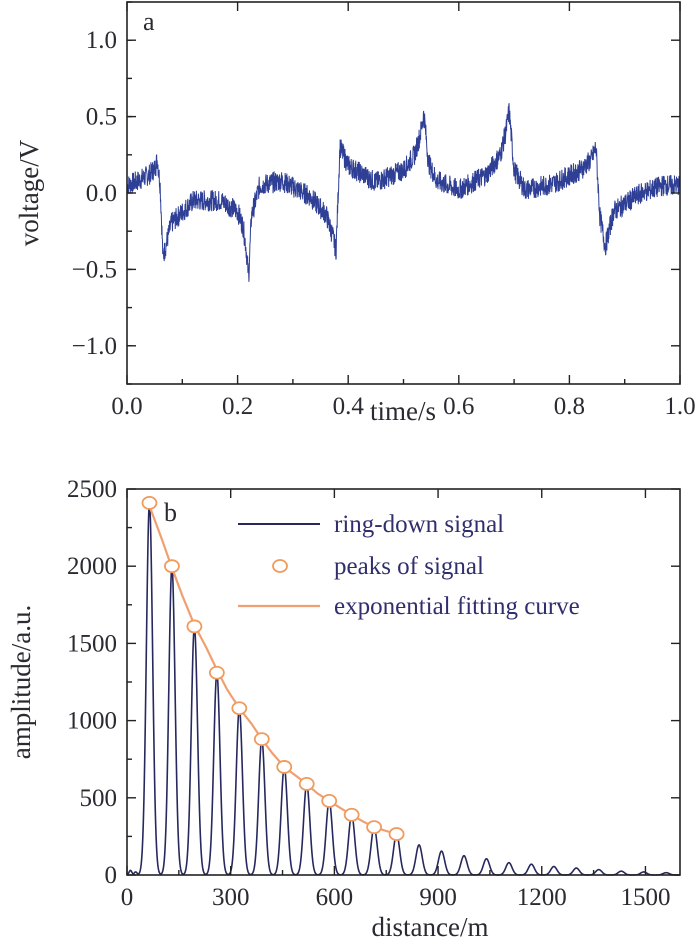 The image size is (700, 941). What do you see at coordinates (237, 406) in the screenshot?
I see `panel-a-x-tick-label: 0.2` at bounding box center [237, 406].